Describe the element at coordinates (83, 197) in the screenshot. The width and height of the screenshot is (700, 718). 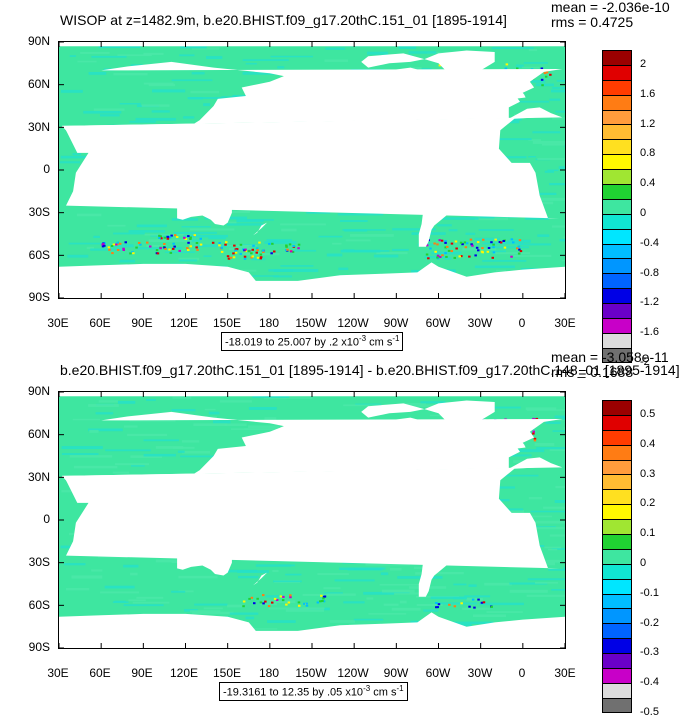
I see `land-mask` at that location.